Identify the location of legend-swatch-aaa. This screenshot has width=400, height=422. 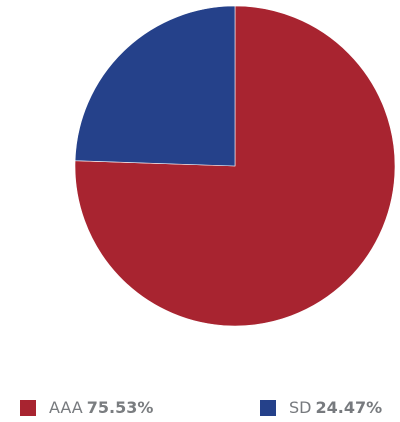
(28, 407).